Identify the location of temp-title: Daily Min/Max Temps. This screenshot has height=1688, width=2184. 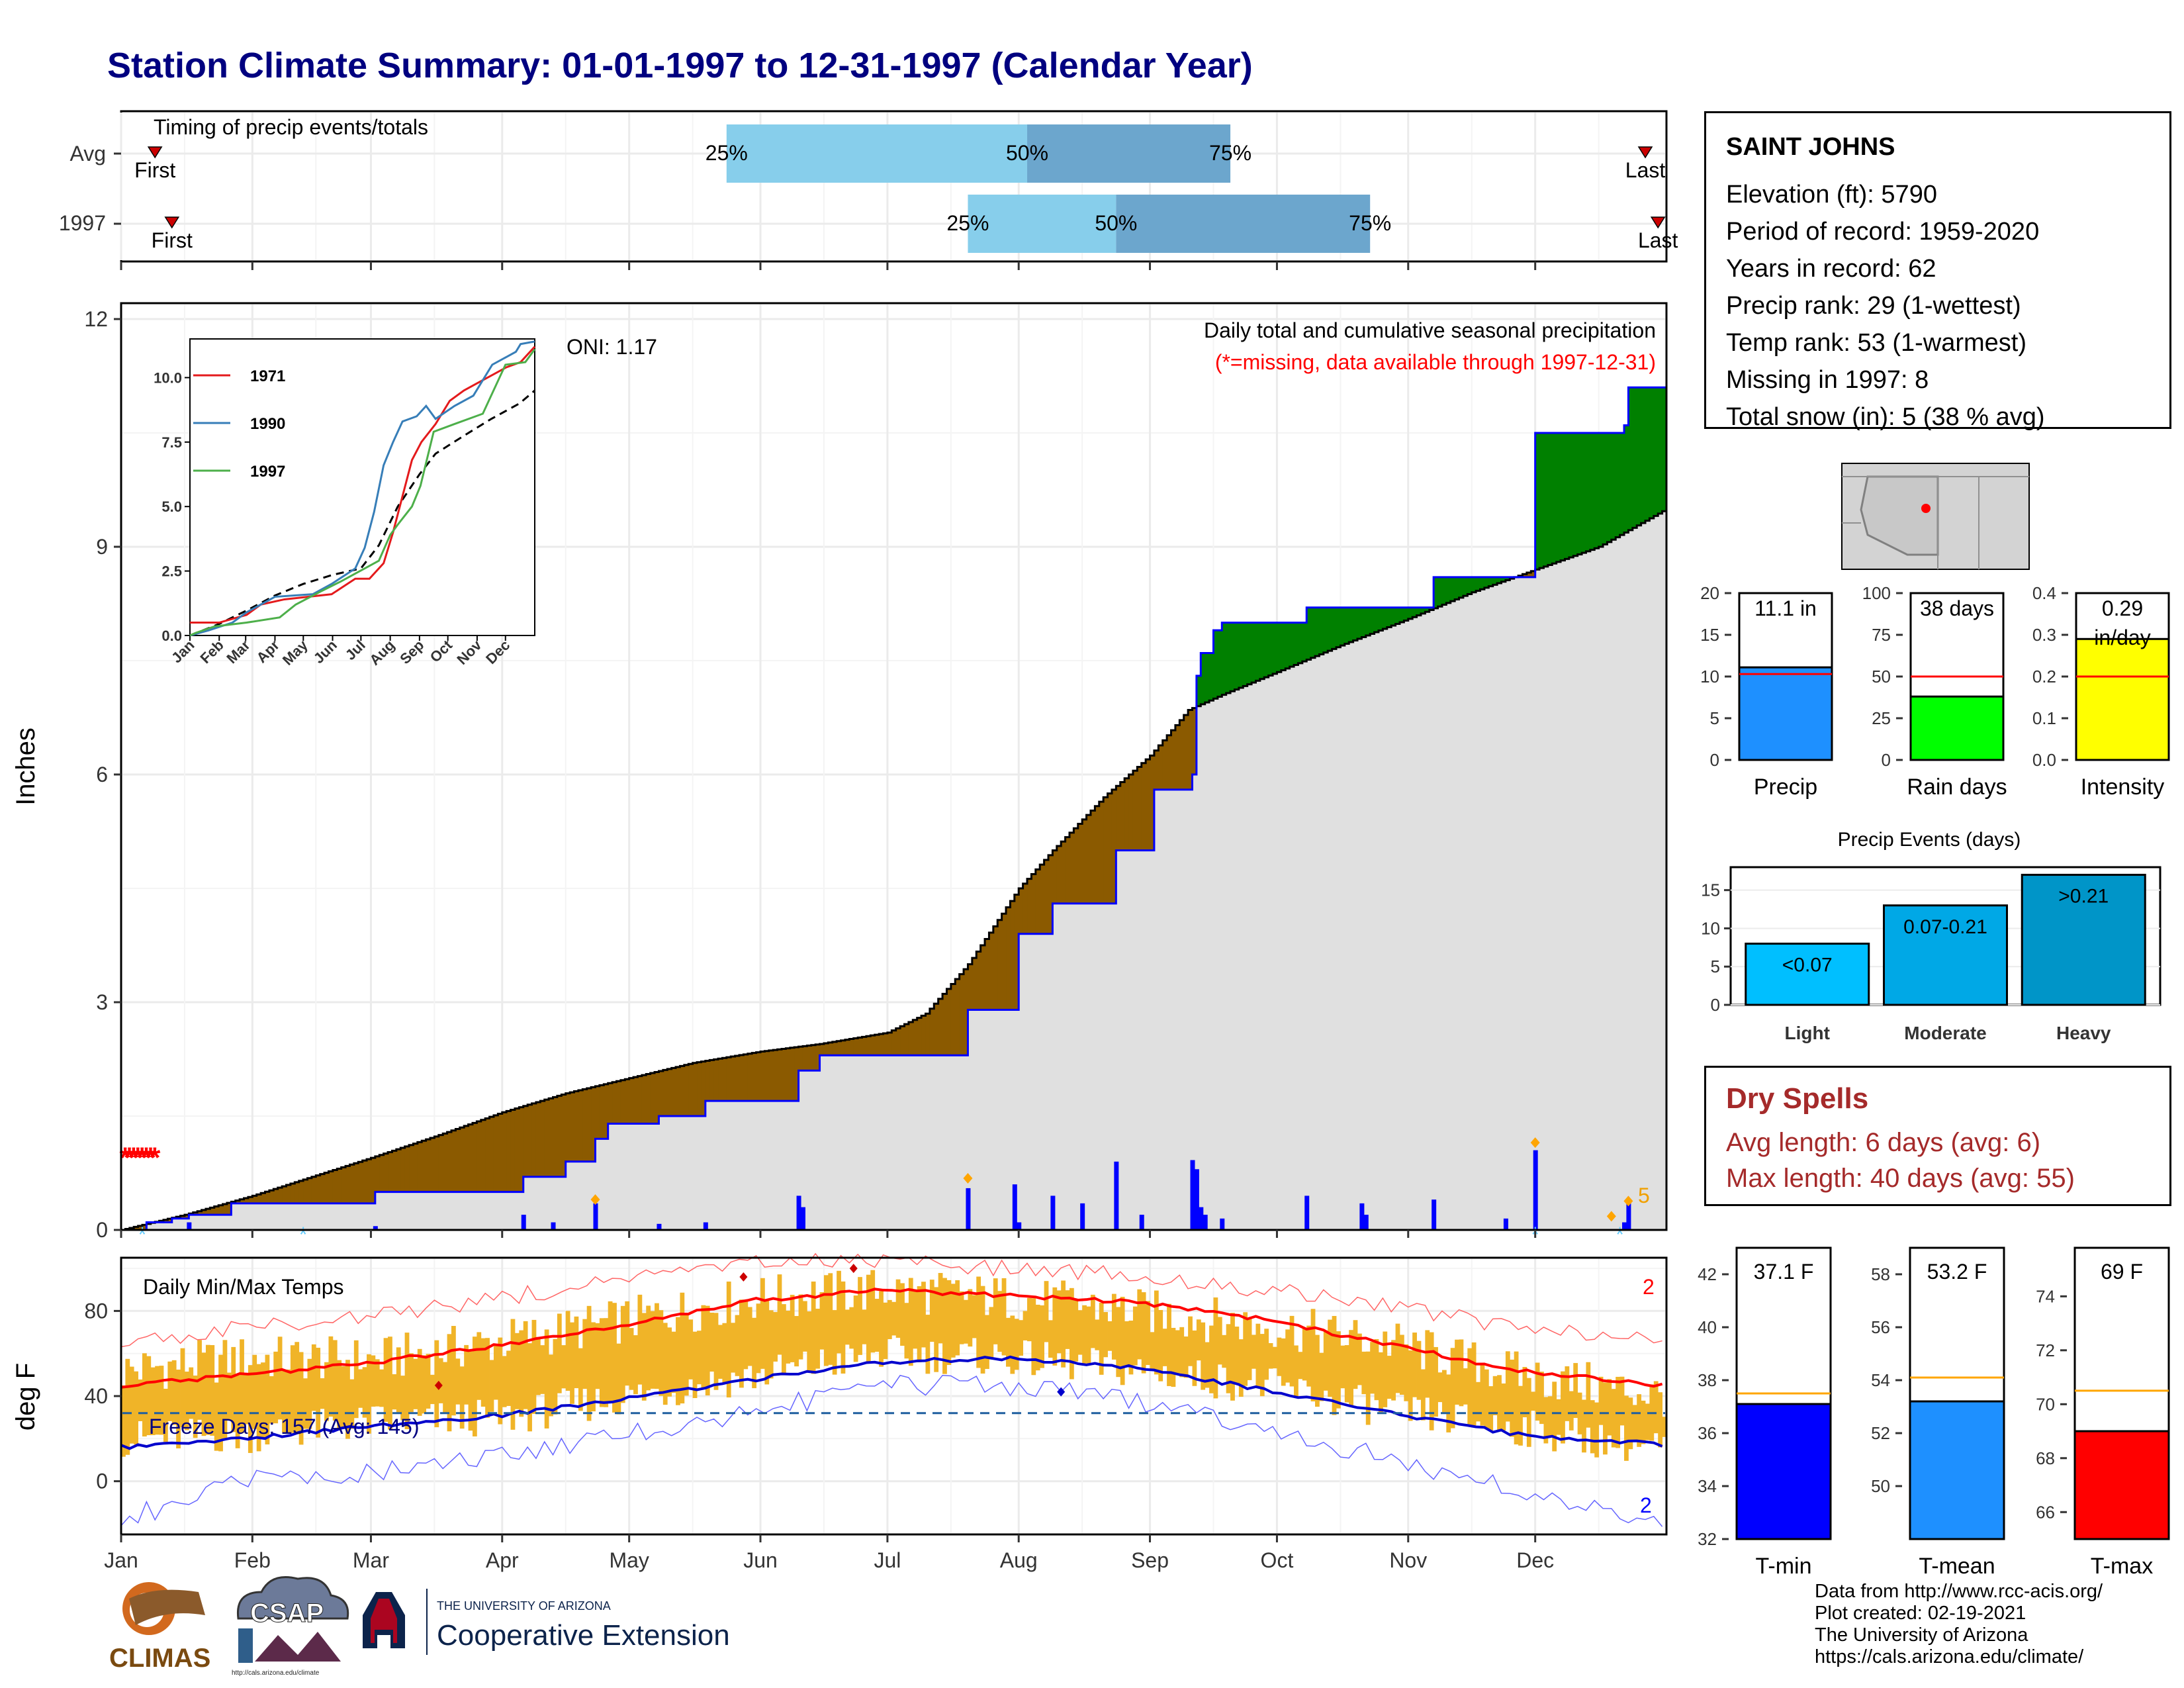
(243, 1287).